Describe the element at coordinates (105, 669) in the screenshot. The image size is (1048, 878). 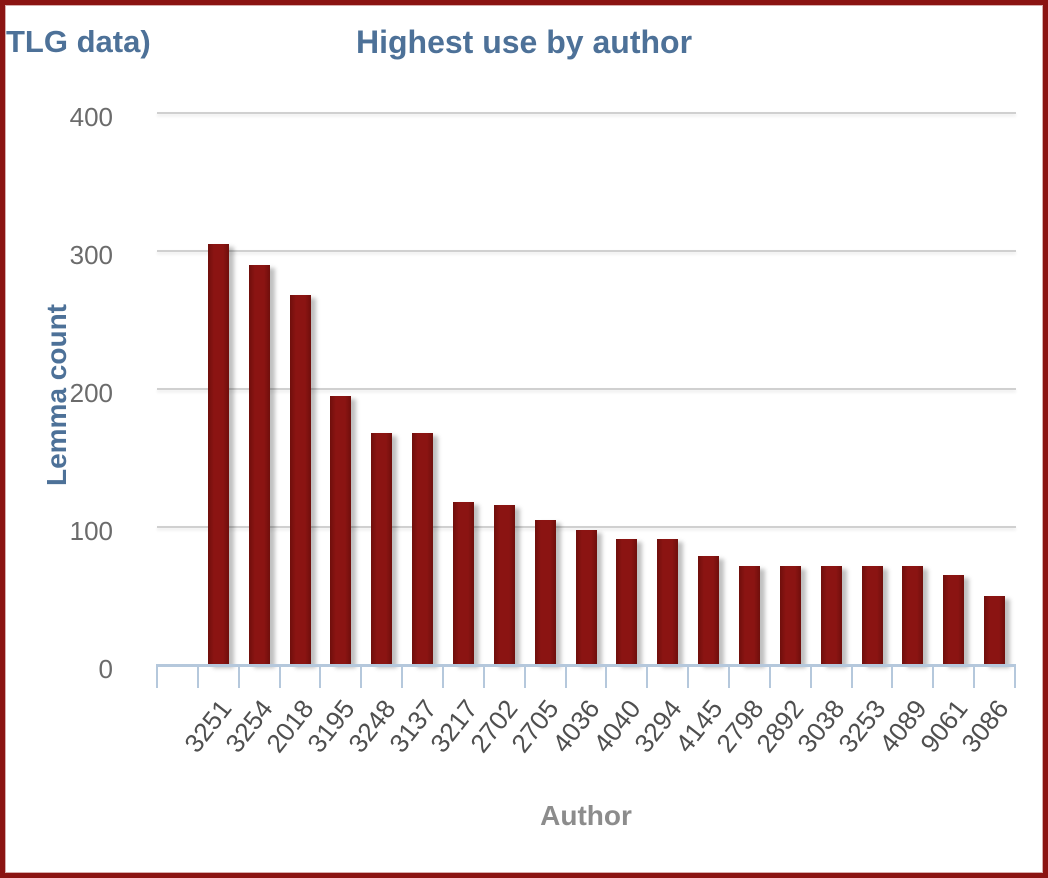
I see `y-tick-label-0: 0` at that location.